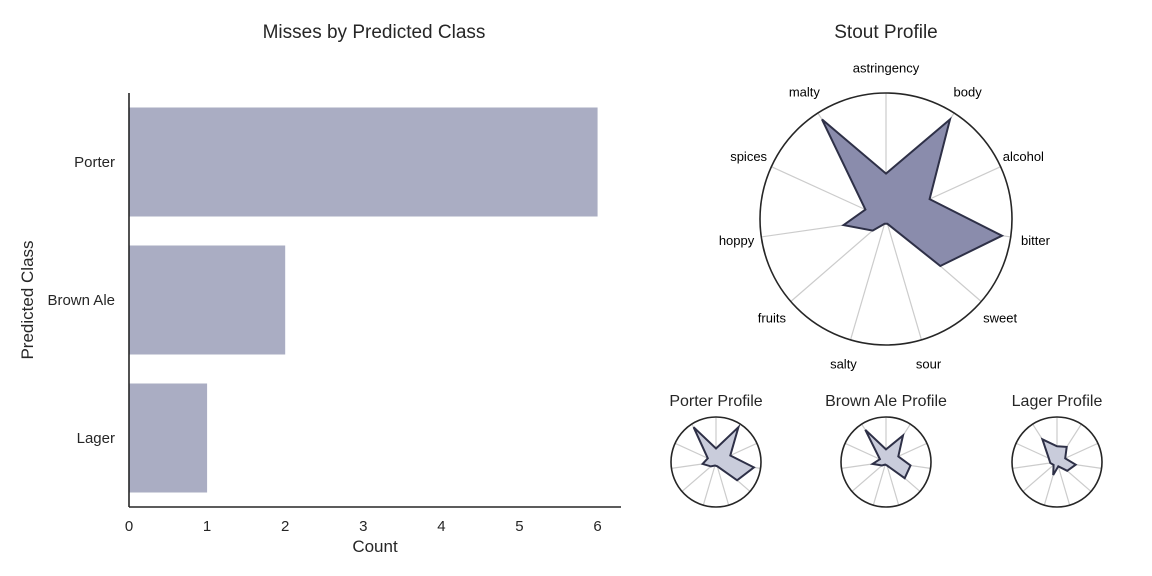 This screenshot has width=1152, height=576. What do you see at coordinates (886, 68) in the screenshot?
I see `radar-axis-label: astringency` at bounding box center [886, 68].